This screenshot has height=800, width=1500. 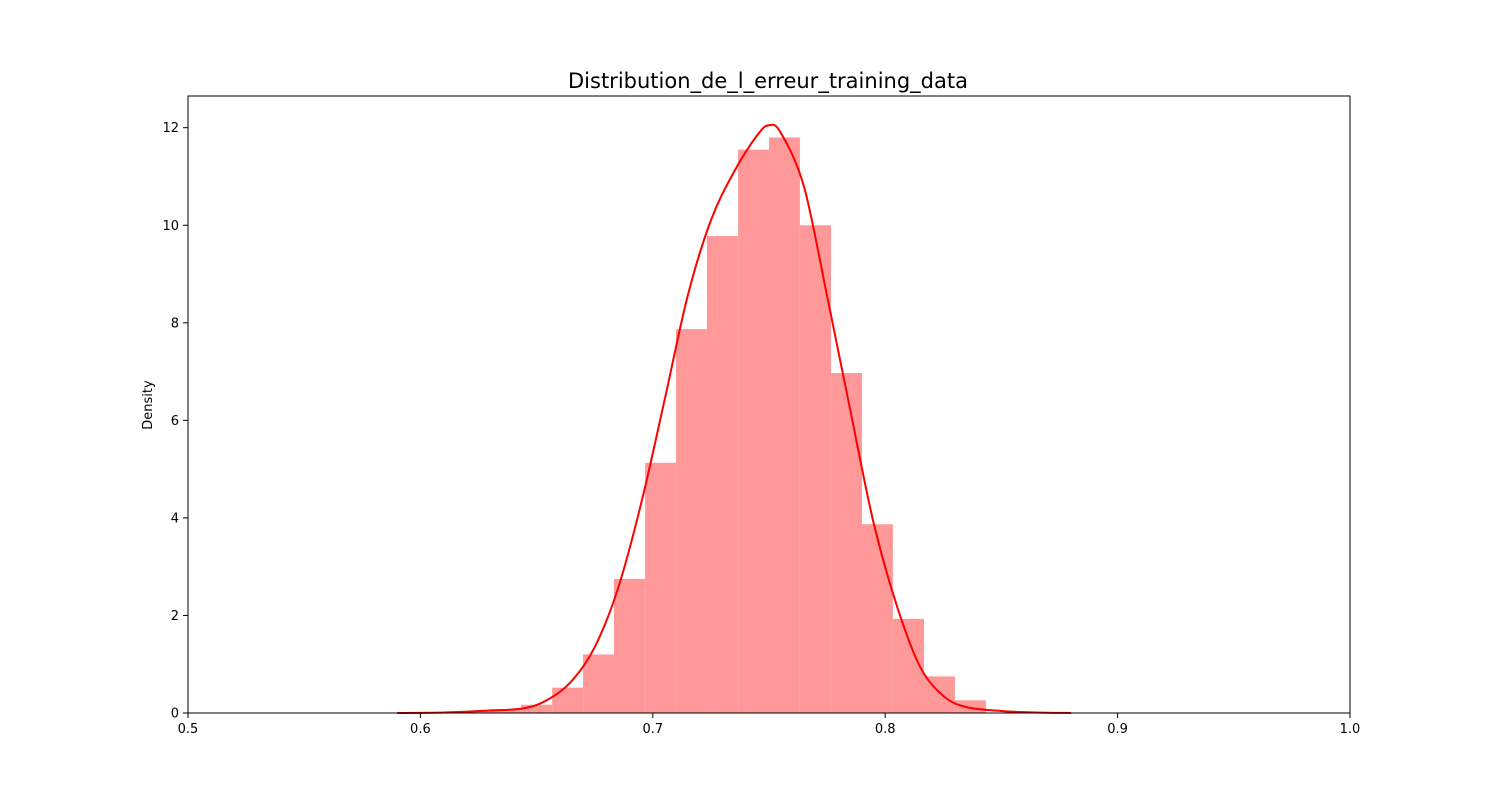 What do you see at coordinates (148, 405) in the screenshot?
I see `y-axis-label: Density` at bounding box center [148, 405].